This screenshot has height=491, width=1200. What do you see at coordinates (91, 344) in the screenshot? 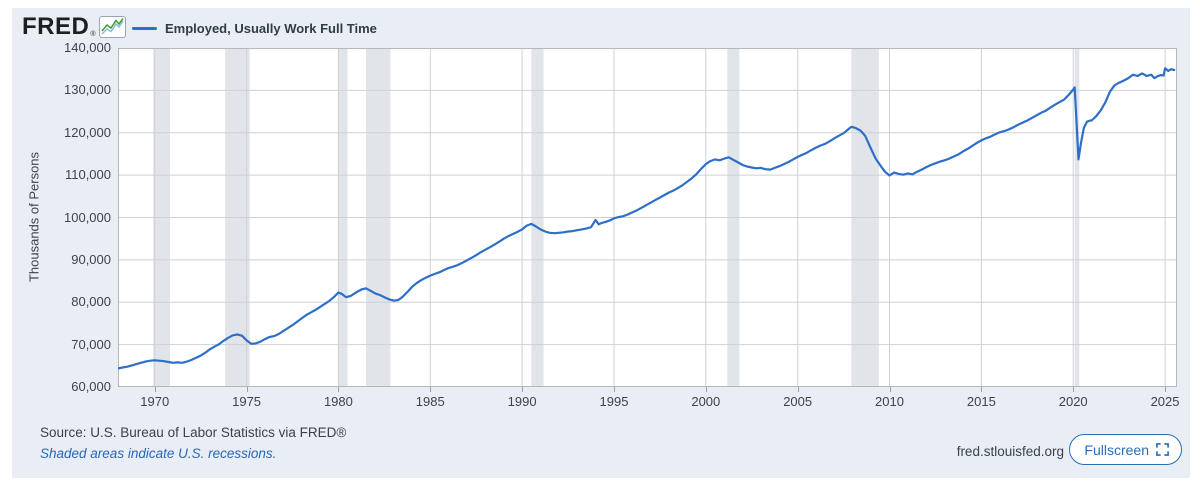
I see `y-tick-label: 70,000` at bounding box center [91, 344].